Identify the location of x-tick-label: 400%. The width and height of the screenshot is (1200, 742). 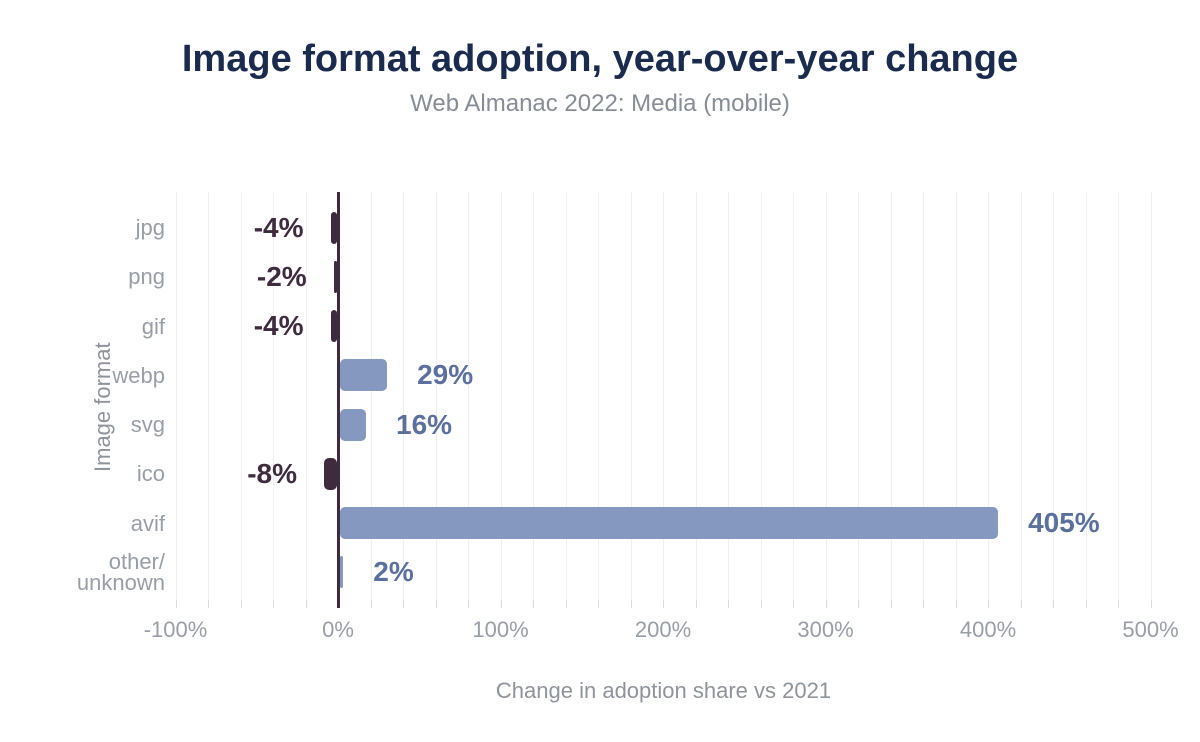
(988, 629).